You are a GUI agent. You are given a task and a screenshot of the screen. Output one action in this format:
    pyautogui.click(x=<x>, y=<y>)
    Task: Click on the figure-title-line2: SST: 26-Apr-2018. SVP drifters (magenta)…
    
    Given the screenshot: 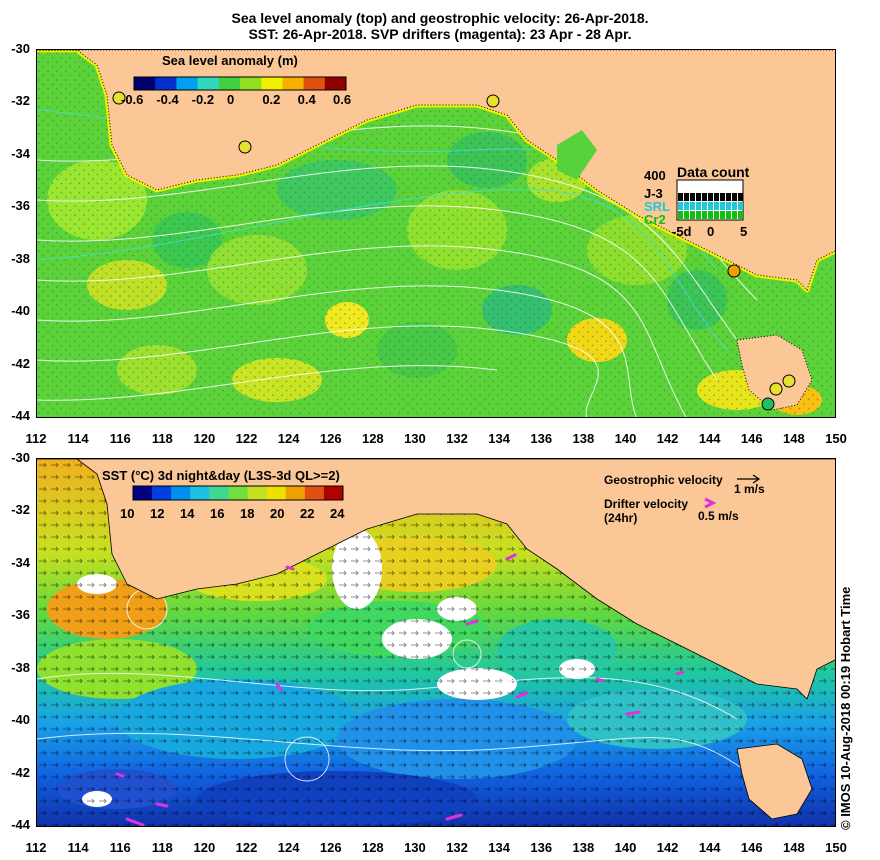 What is the action you would take?
    pyautogui.click(x=440, y=34)
    